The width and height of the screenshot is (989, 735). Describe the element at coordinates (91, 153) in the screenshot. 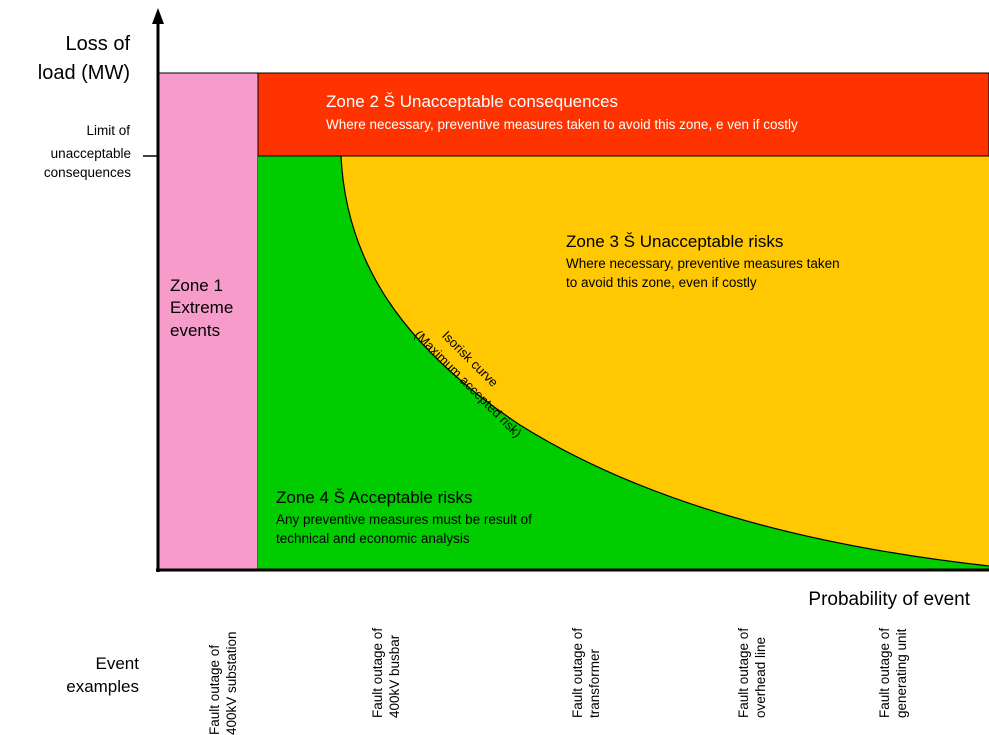

I see `limit-label-line2: unacceptable` at that location.